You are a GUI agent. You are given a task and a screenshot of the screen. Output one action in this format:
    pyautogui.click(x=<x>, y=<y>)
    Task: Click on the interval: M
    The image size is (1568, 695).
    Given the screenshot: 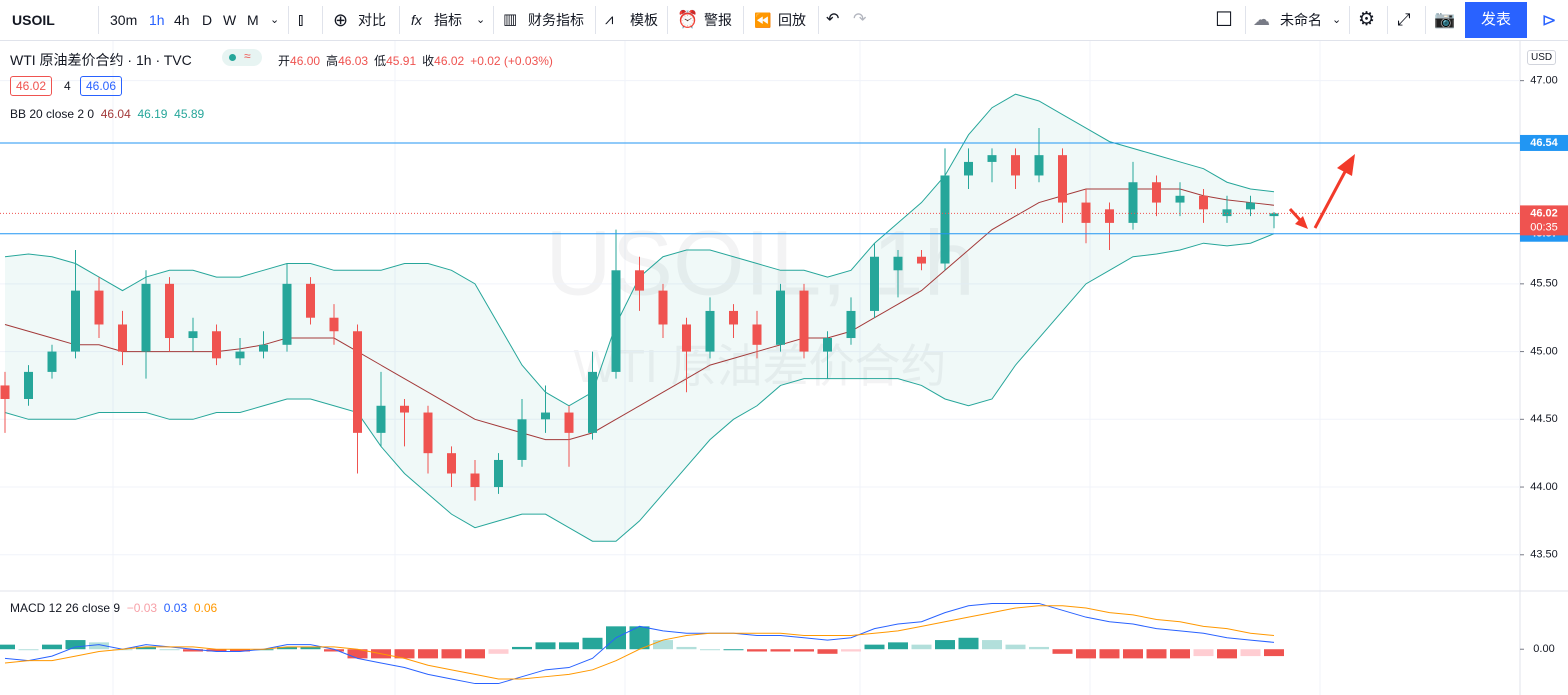 What is the action you would take?
    pyautogui.click(x=253, y=20)
    